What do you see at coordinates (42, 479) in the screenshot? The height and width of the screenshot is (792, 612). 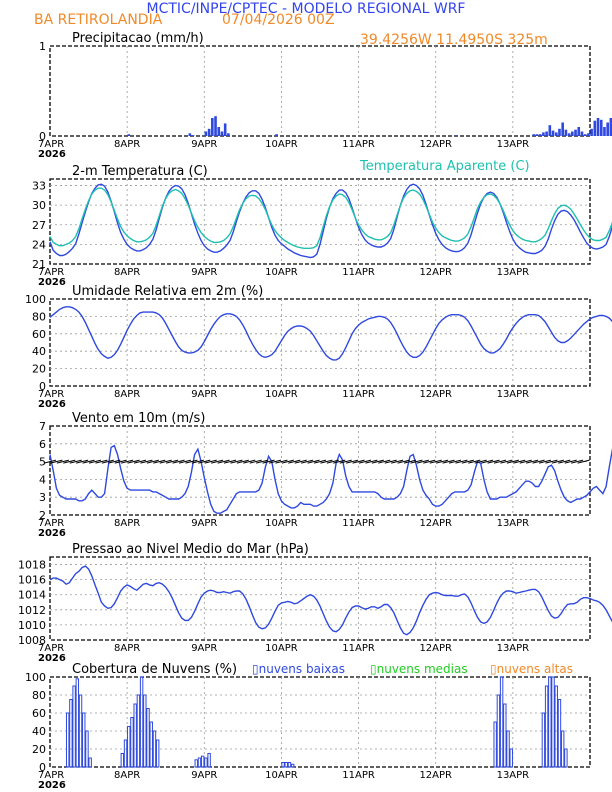 I see `y-tick-label: 4` at bounding box center [42, 479].